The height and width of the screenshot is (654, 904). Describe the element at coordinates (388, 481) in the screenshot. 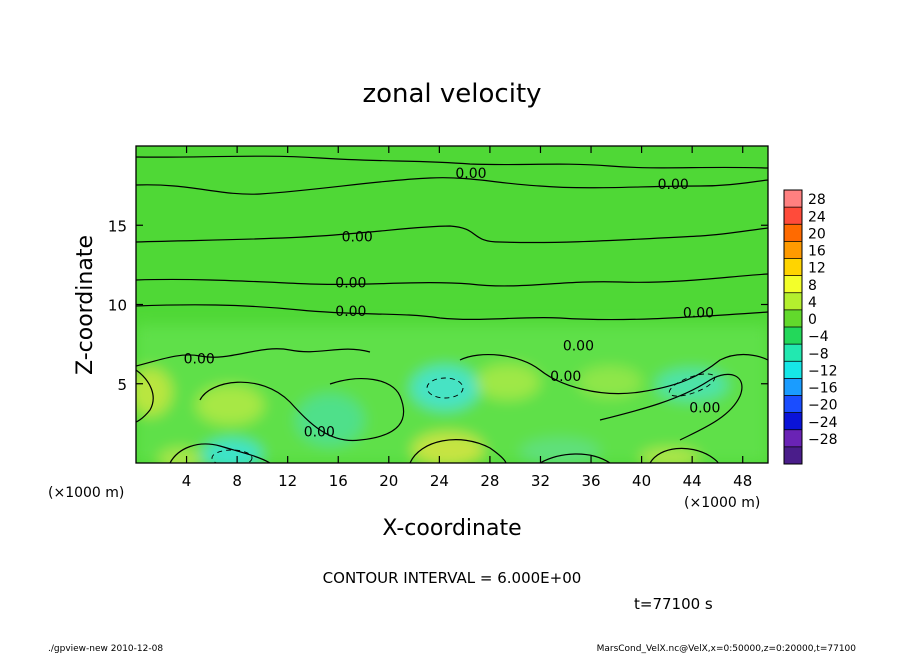

I see `x-tick-label: 20` at that location.